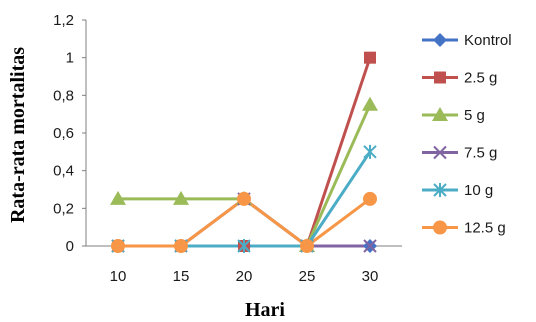 This screenshot has height=322, width=536. I want to click on legend: Kontrol 2.5 g 5 g 7.5 g 10 g 12.5 g, so click(467, 134).